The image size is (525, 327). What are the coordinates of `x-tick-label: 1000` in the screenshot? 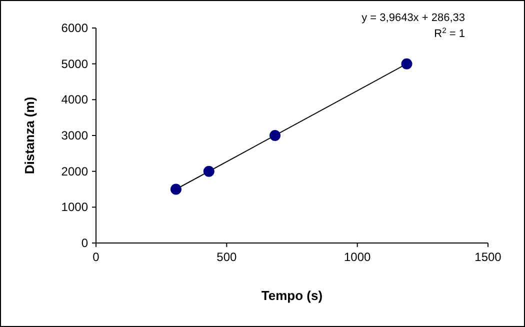 It's located at (358, 257).